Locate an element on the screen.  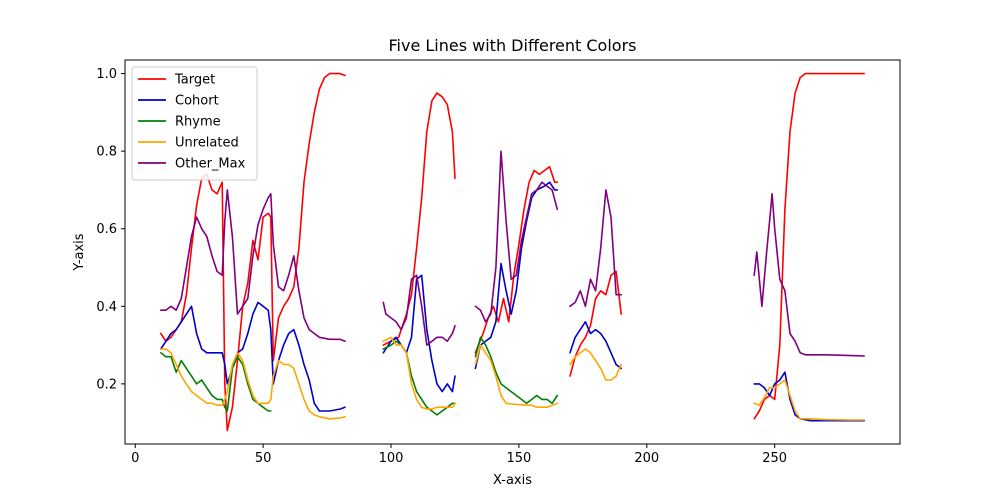
legend-label-rhyme: Rhyme is located at coordinates (198, 122).